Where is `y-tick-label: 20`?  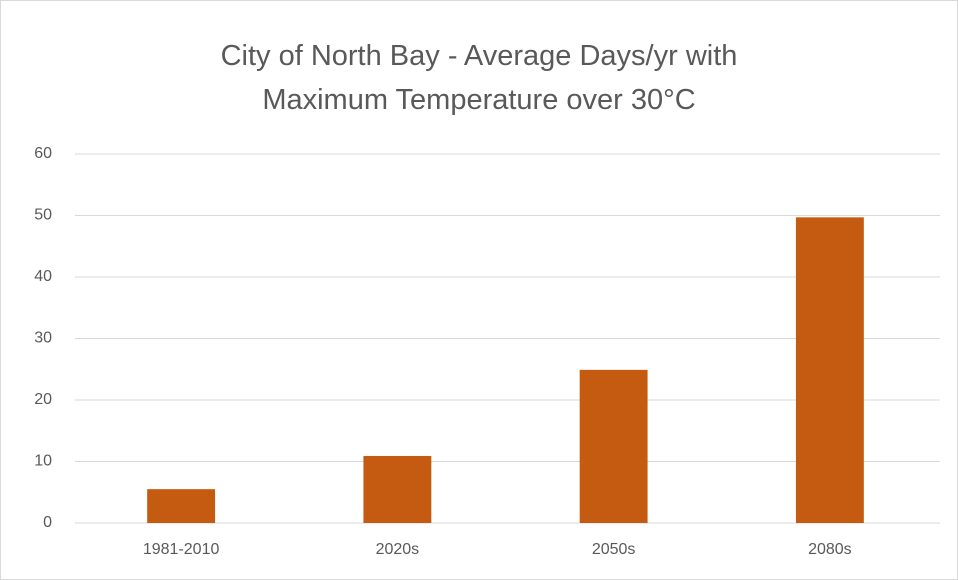 y-tick-label: 20 is located at coordinates (43, 399).